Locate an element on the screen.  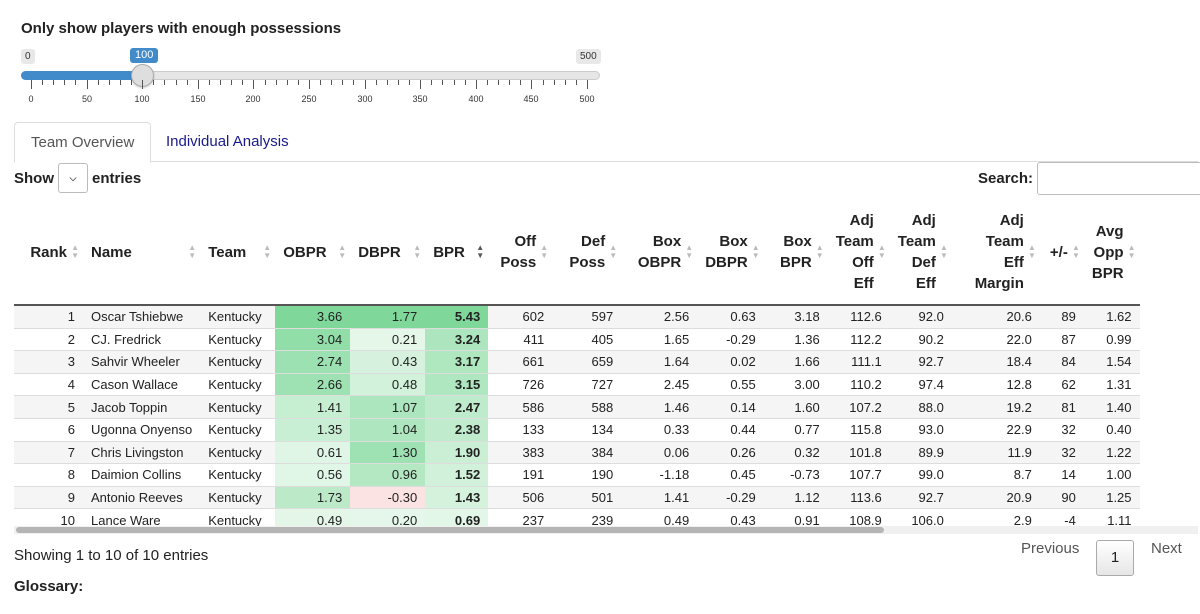
table-cell-avg-opp-bpr: 1.00 is located at coordinates (1111, 475).